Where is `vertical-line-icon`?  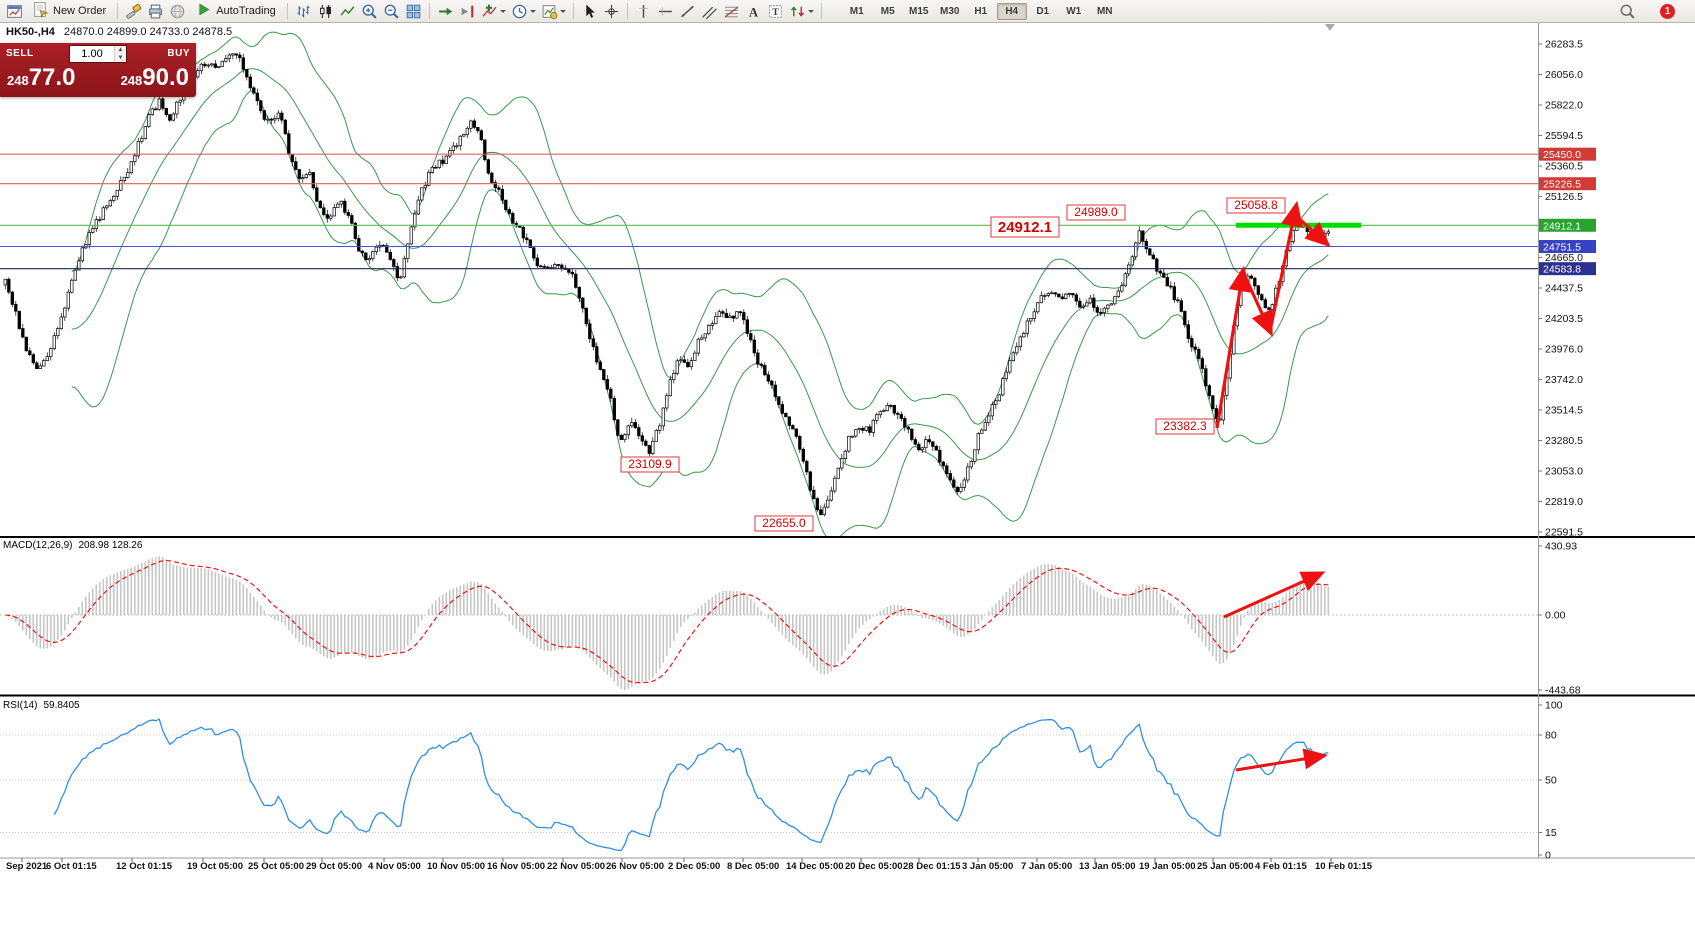 vertical-line-icon is located at coordinates (643, 11).